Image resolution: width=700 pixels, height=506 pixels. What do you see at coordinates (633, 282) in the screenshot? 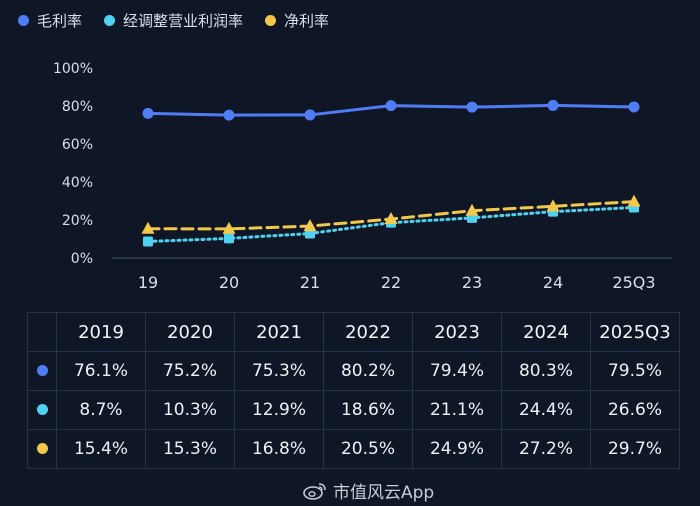
I see `x-tick-label: 25Q3` at bounding box center [633, 282].